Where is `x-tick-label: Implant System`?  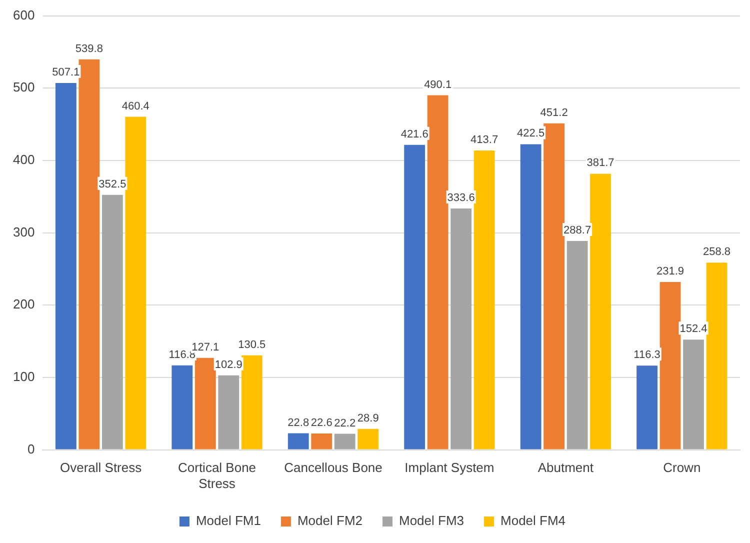
x-tick-label: Implant System is located at coordinates (449, 468).